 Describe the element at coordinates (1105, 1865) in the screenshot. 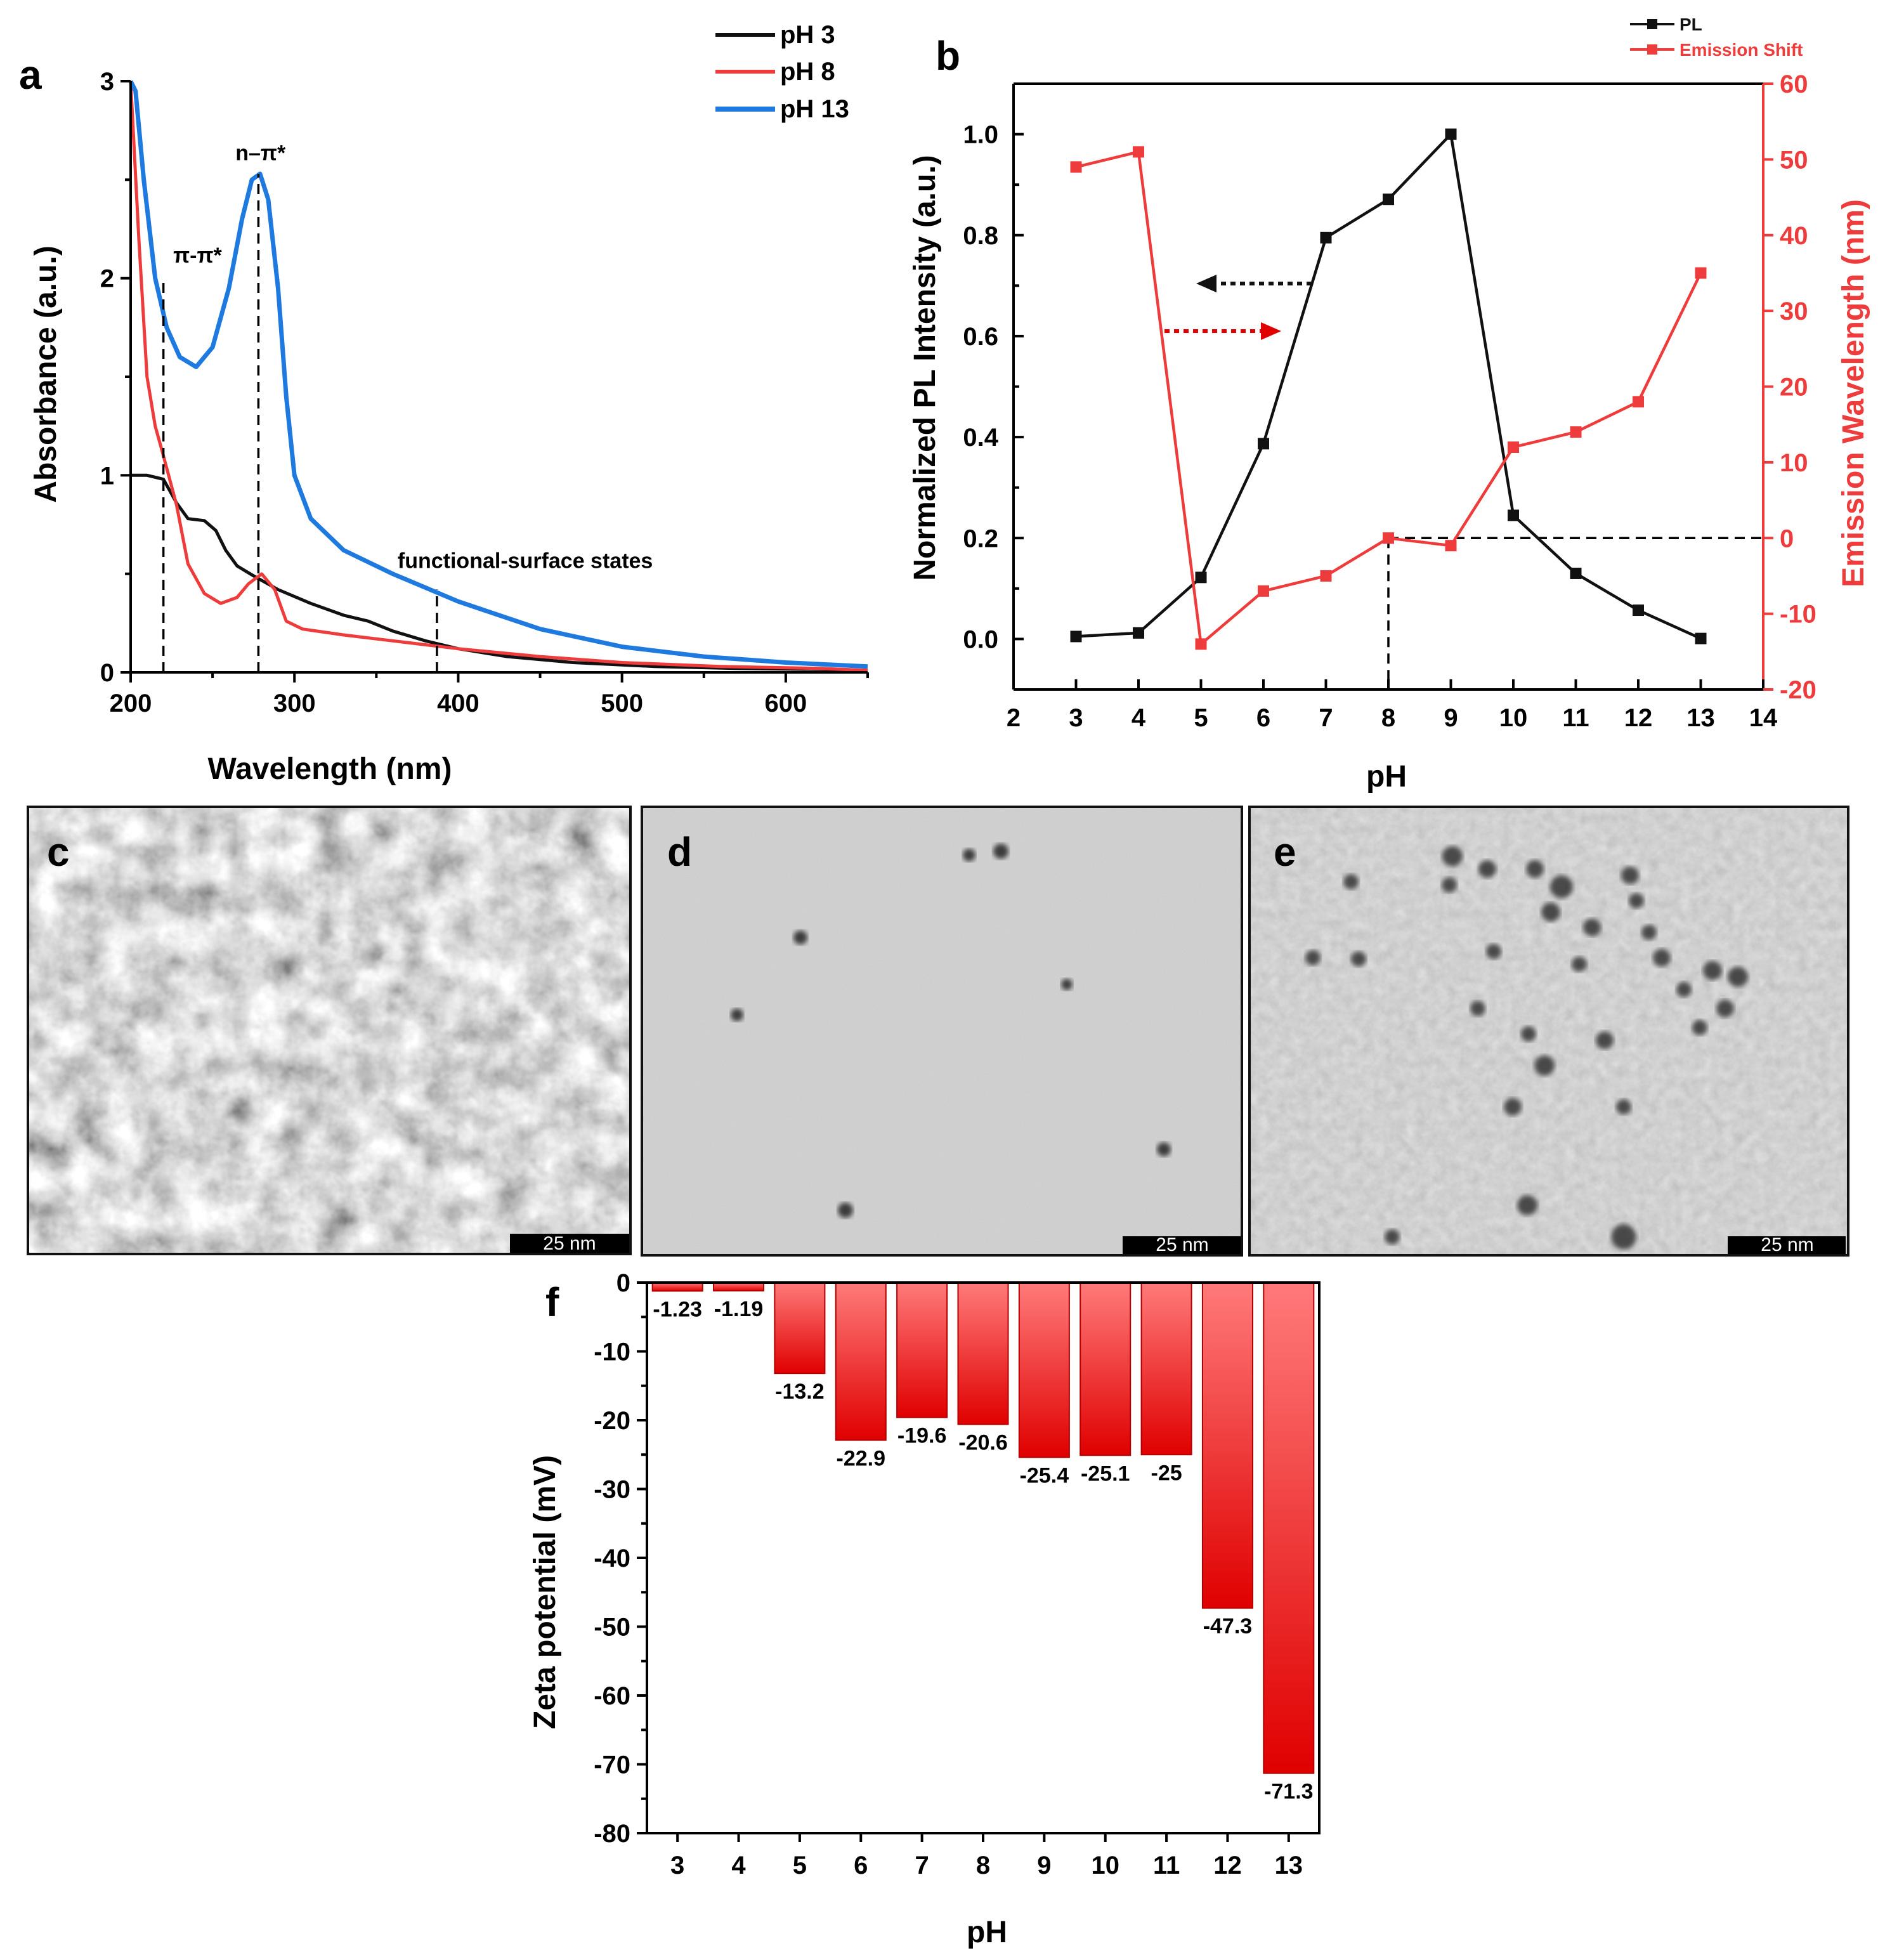

I see `x-tick-label-10: 10` at that location.